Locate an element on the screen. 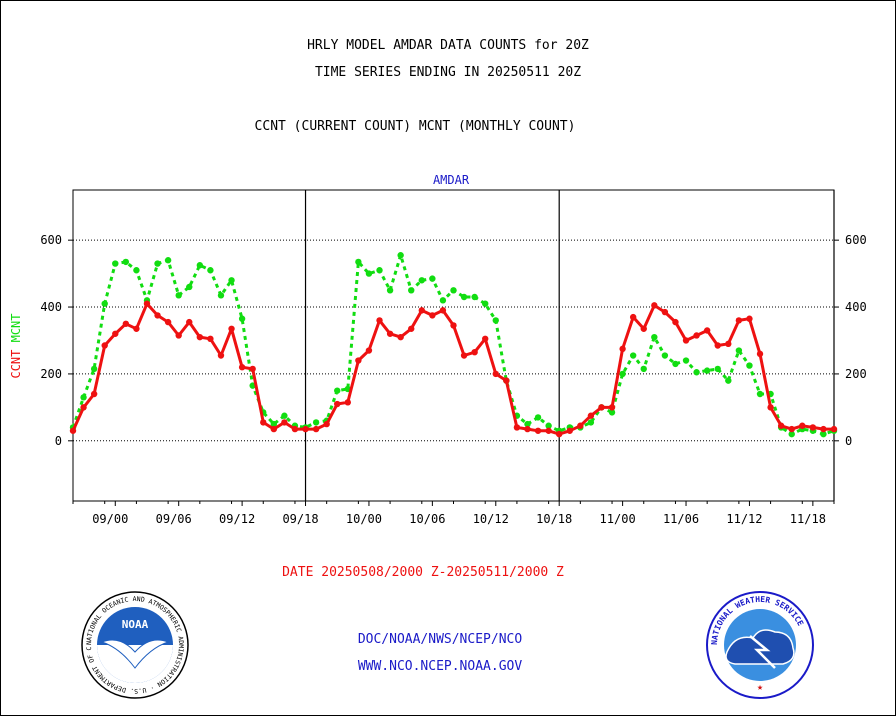 Image resolution: width=896 pixels, height=716 pixels. y-axis-label: CCNT MCNT is located at coordinates (16, 345).